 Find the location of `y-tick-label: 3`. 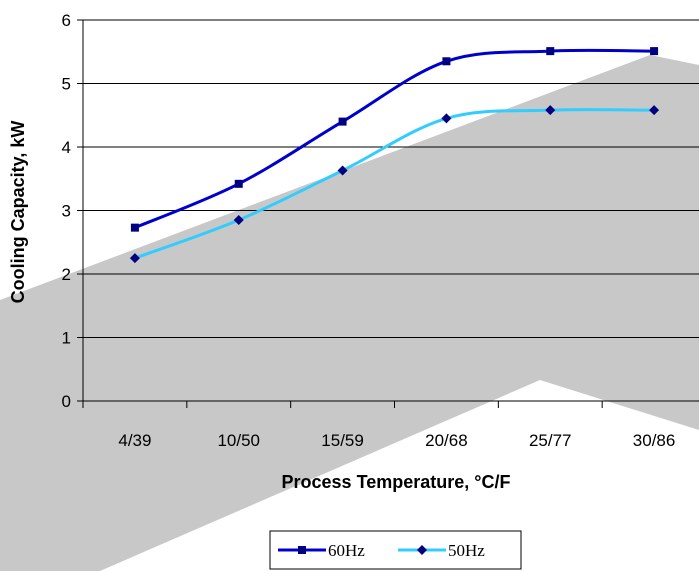

y-tick-label: 3 is located at coordinates (66, 211).